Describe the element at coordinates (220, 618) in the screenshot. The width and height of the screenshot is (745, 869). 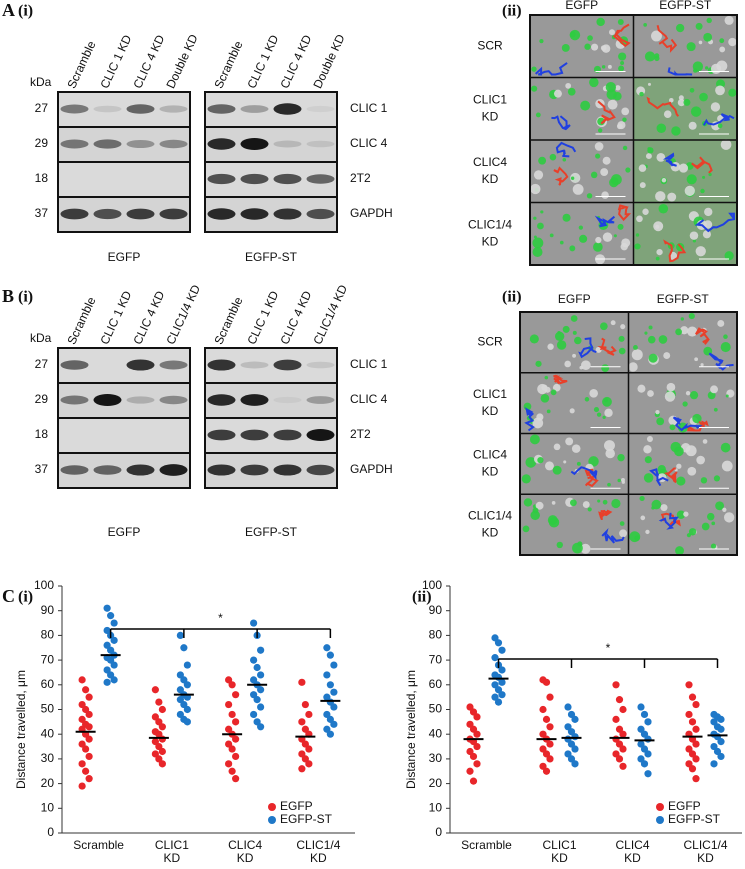
I see `significance-label: *` at that location.